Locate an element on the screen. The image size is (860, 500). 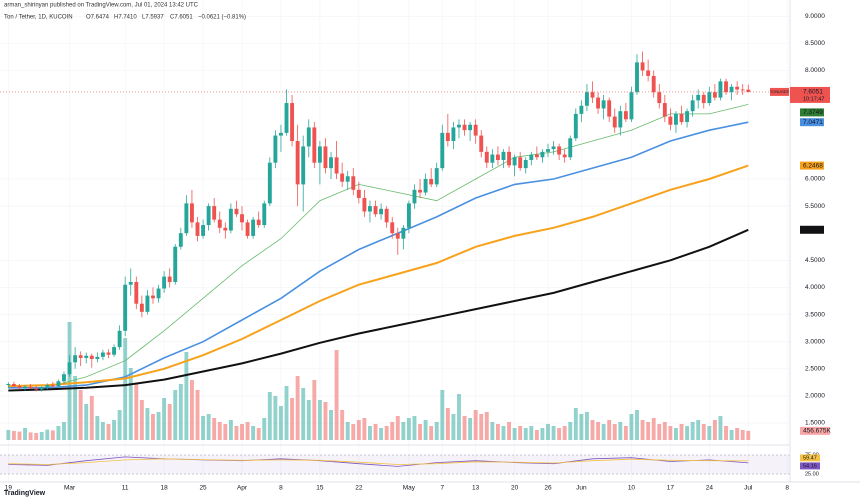
y-tick-label: 4.0000 is located at coordinates (815, 287).